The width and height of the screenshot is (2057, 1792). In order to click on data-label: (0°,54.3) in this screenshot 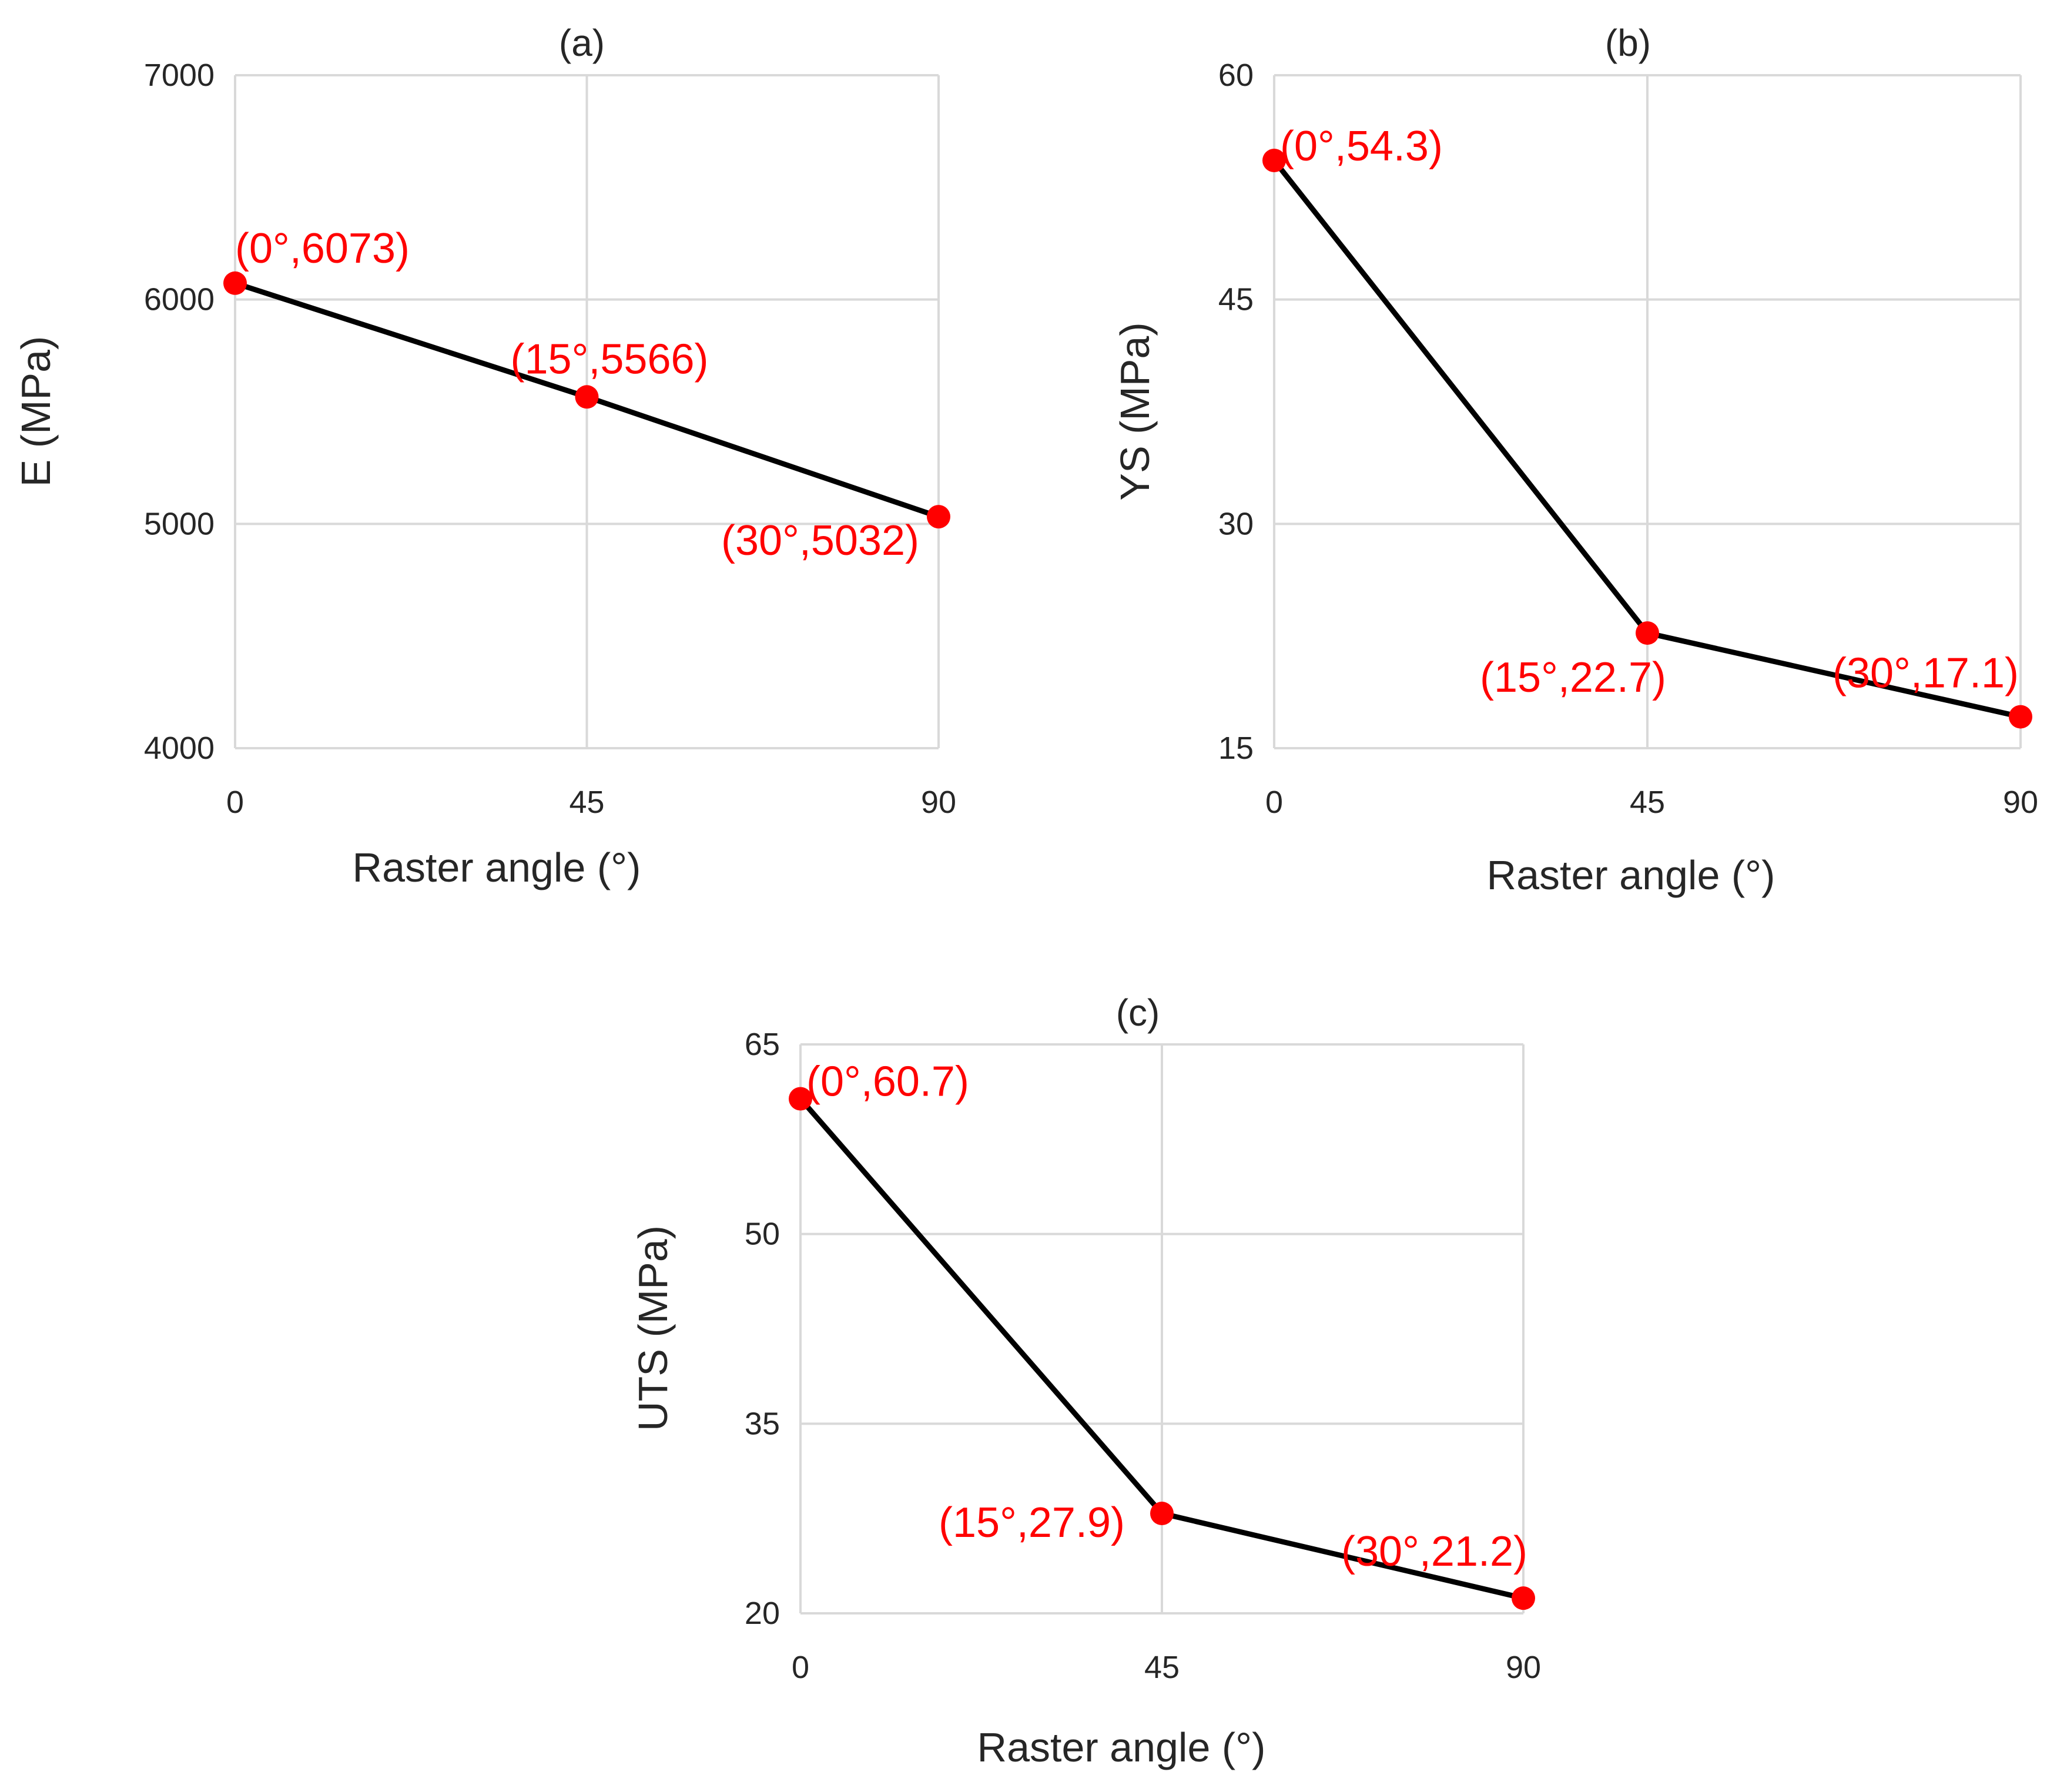, I will do `click(1361, 146)`.